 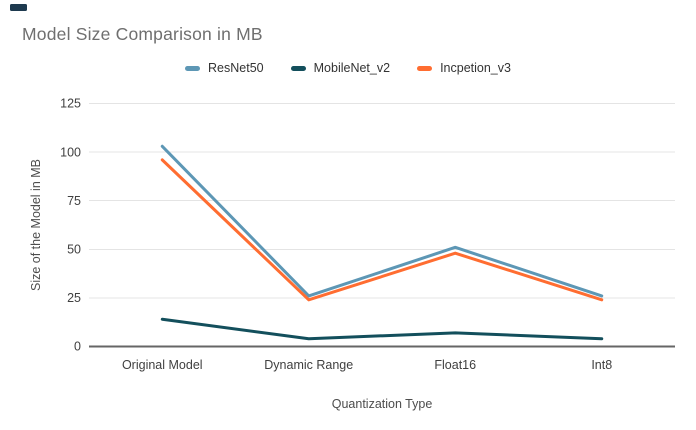 What do you see at coordinates (236, 68) in the screenshot?
I see `legend-label: ResNet50` at bounding box center [236, 68].